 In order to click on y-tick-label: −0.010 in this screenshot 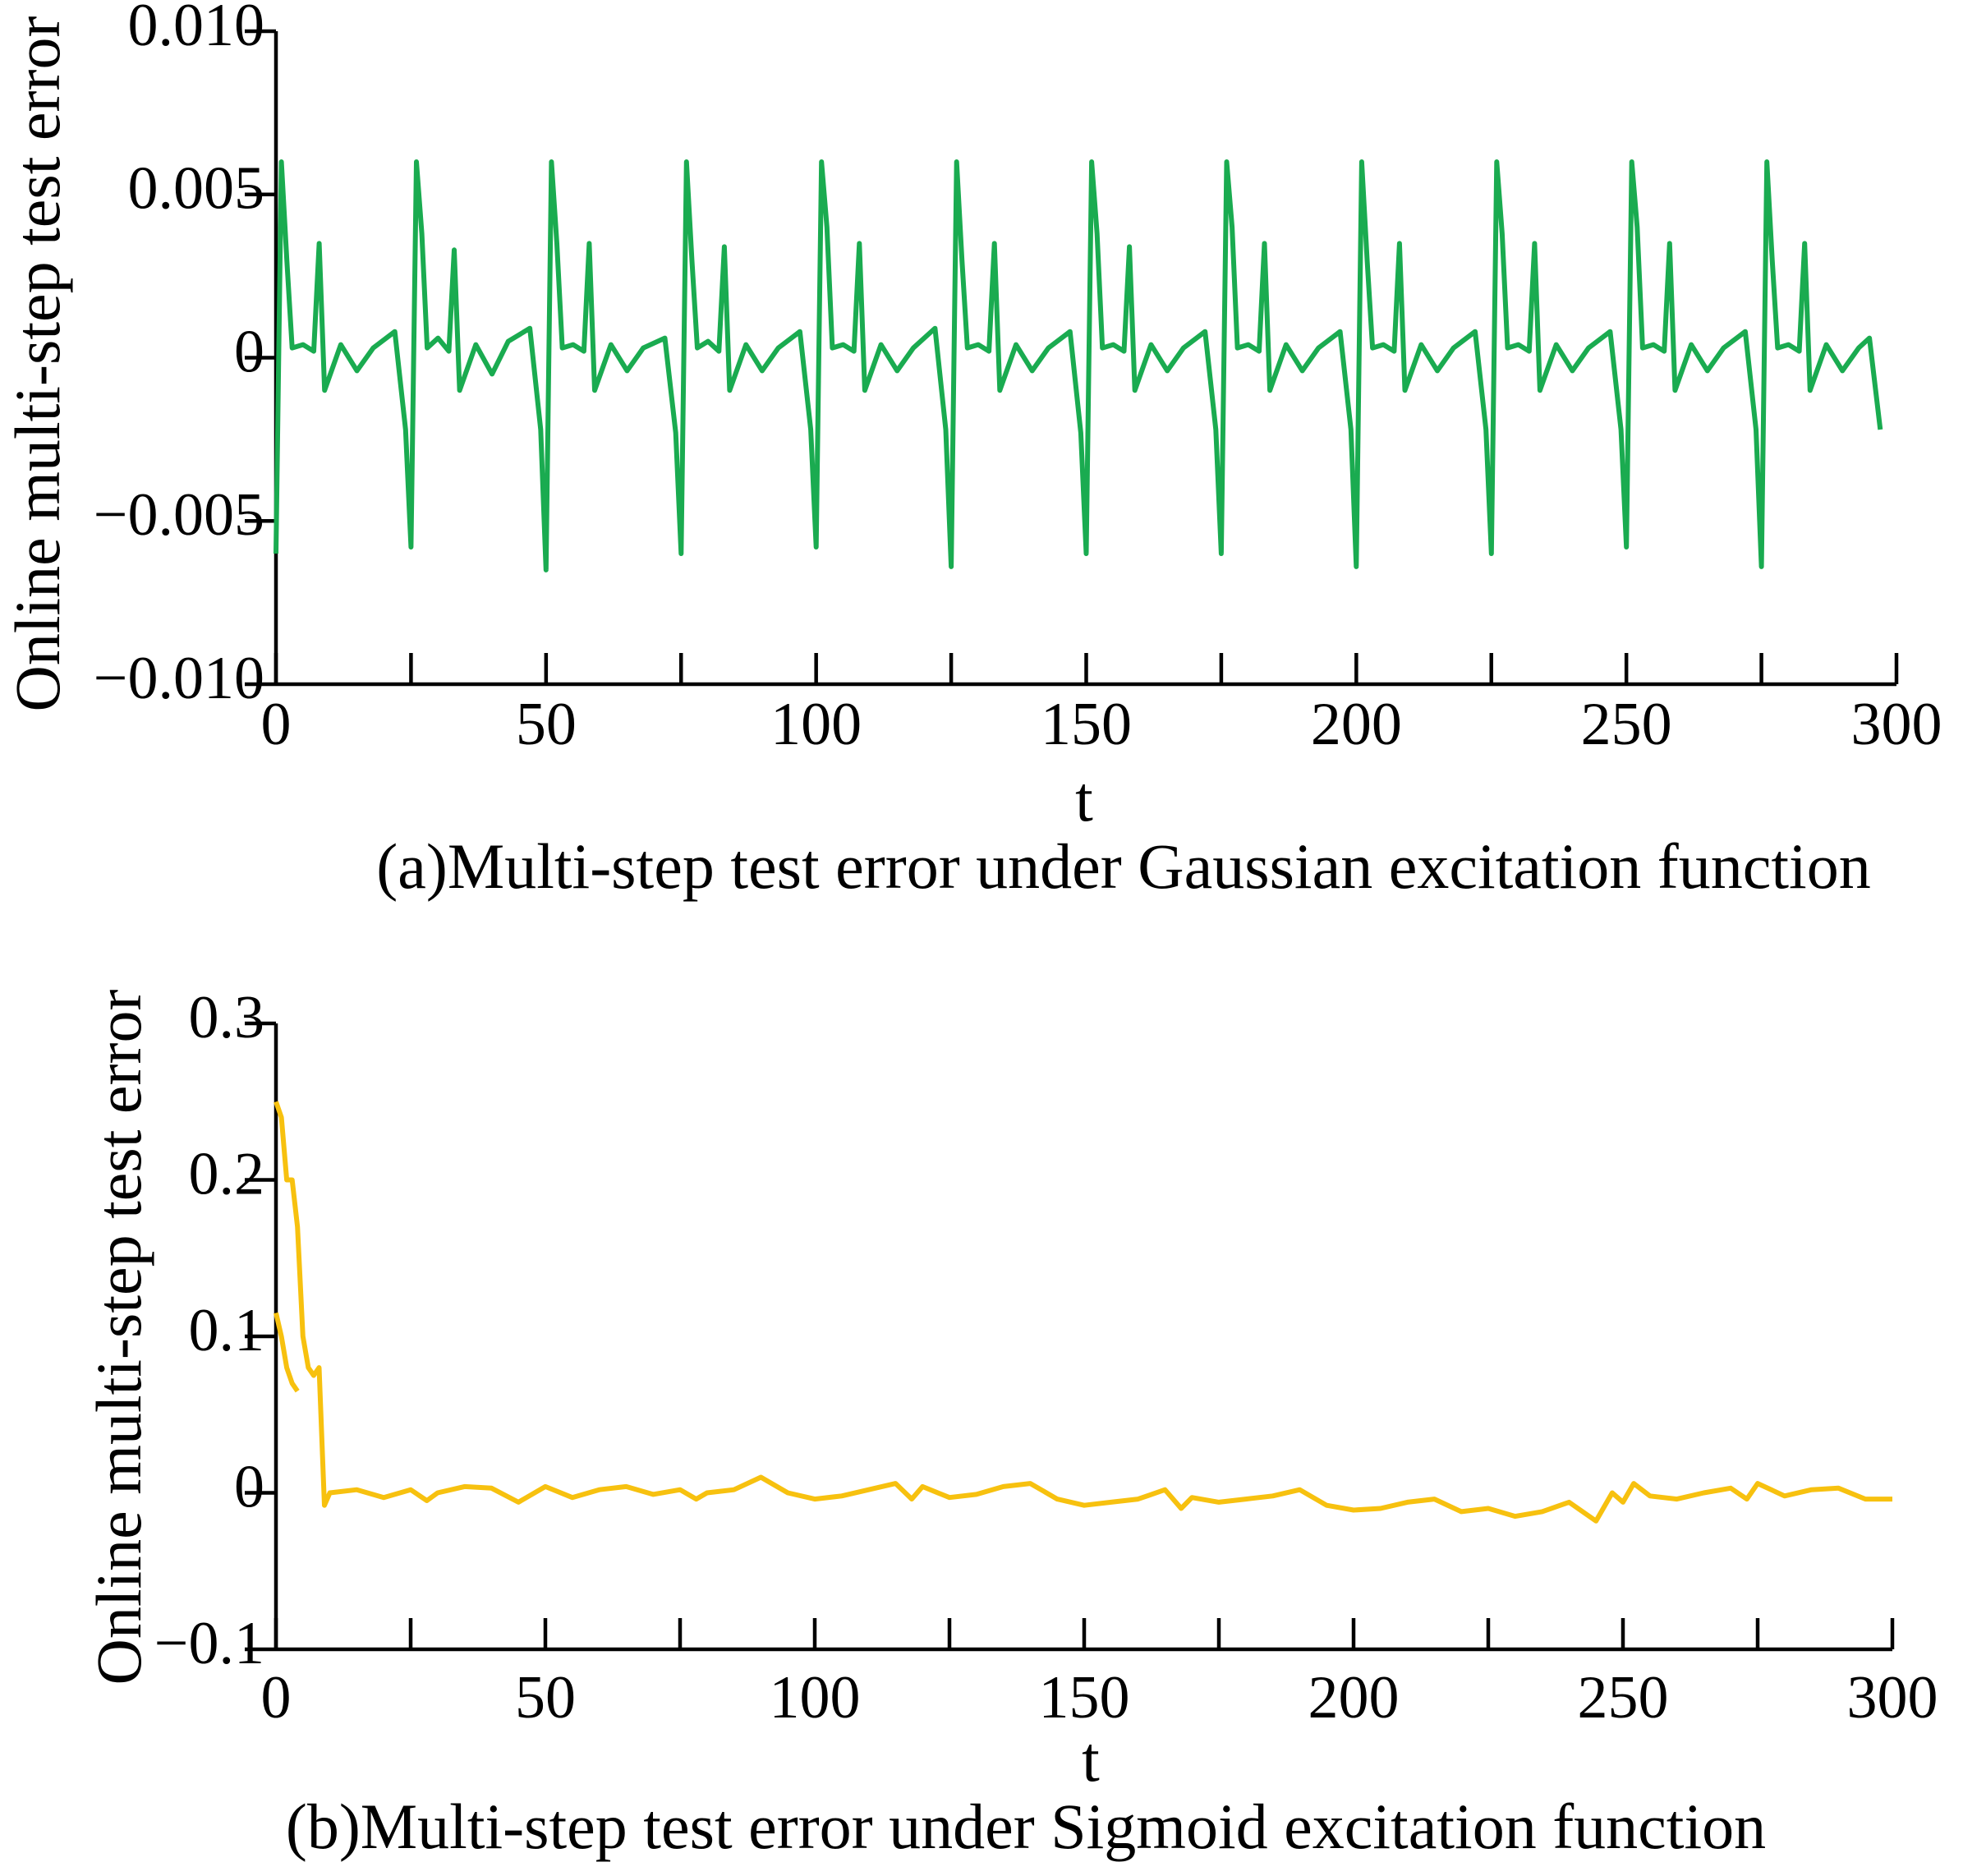, I will do `click(179, 678)`.